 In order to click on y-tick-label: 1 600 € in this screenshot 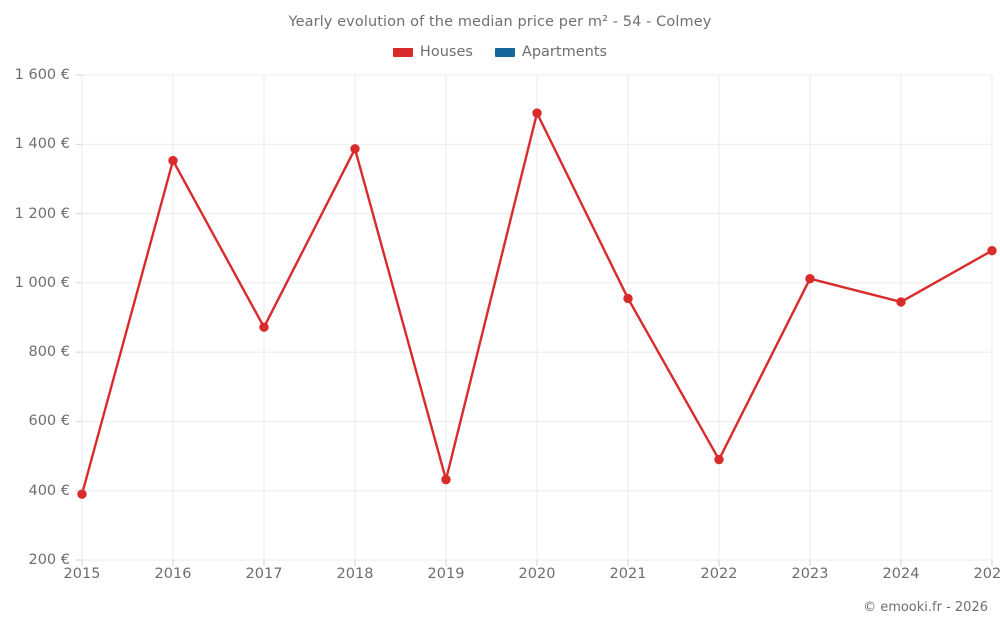, I will do `click(42, 75)`.